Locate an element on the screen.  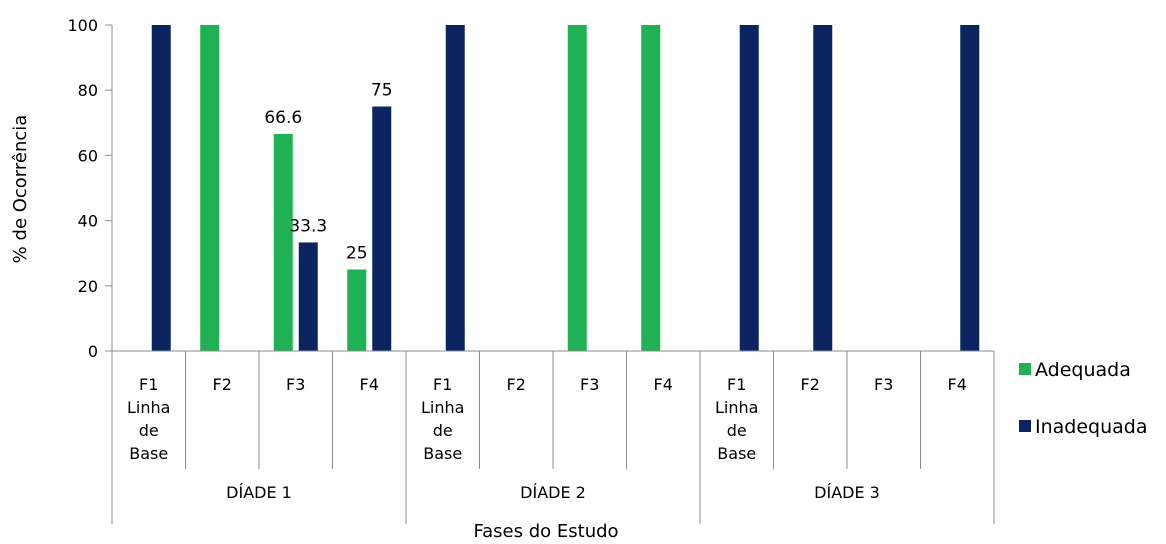
y-tick-label: 20 is located at coordinates (88, 286).